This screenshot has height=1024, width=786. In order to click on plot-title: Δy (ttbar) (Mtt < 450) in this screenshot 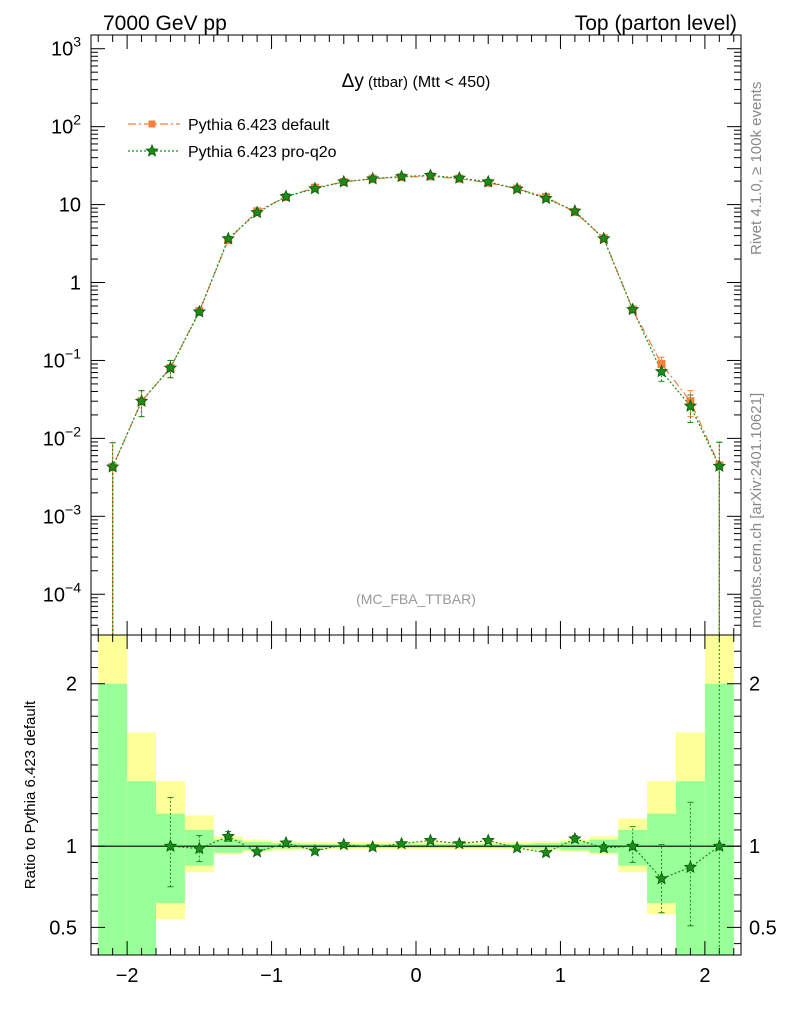, I will do `click(416, 81)`.